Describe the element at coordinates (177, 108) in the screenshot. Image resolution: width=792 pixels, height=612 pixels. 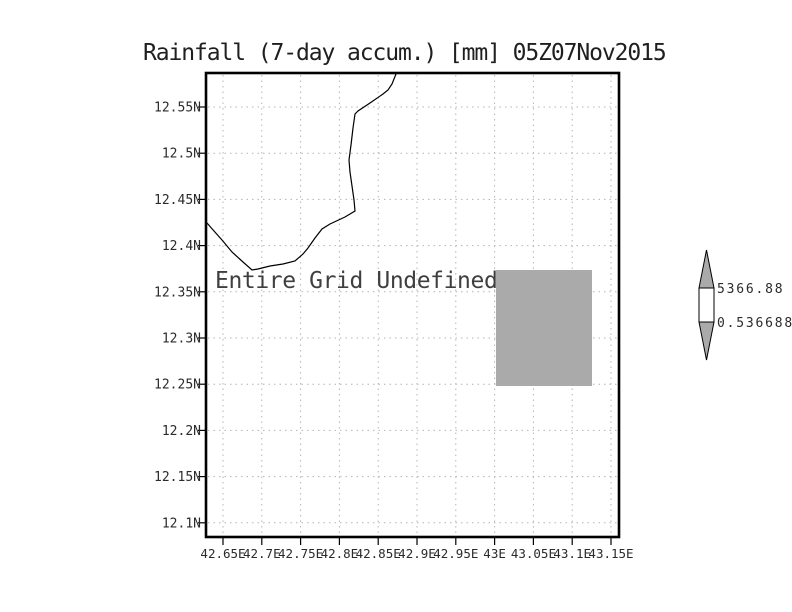
I see `y-tick-label: 12.55N` at that location.